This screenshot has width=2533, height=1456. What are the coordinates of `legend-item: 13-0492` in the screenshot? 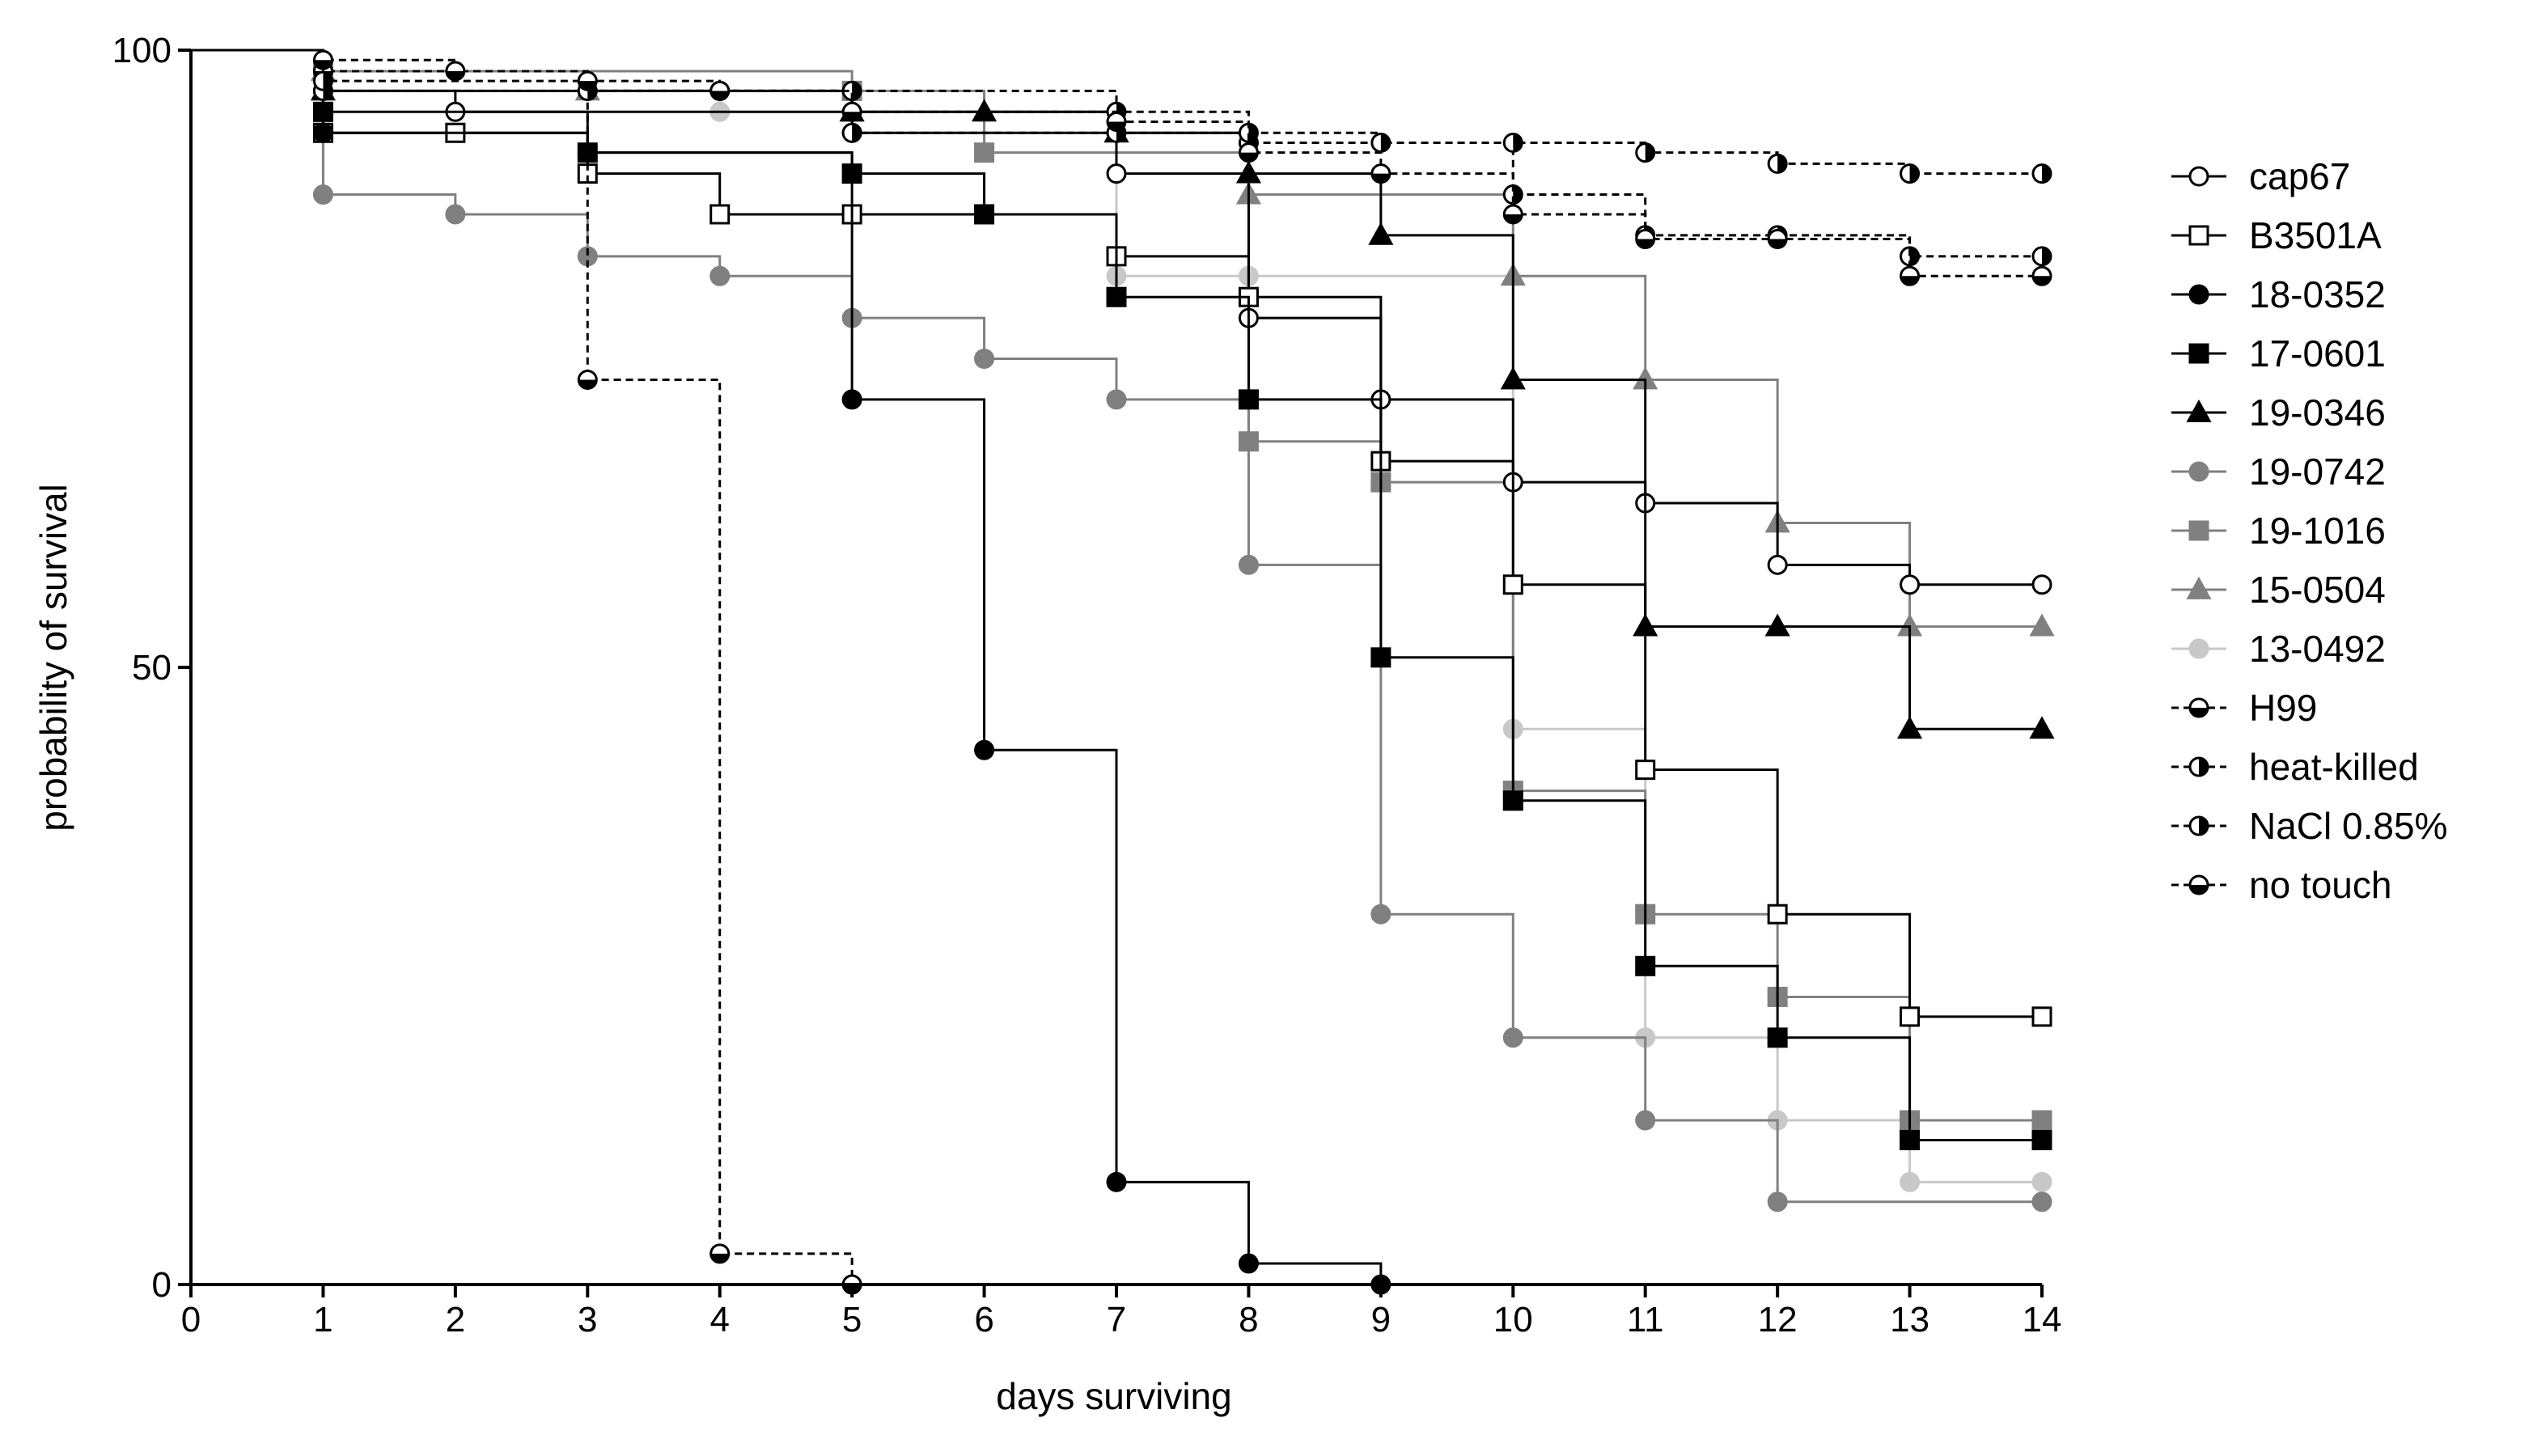 It's located at (2278, 649).